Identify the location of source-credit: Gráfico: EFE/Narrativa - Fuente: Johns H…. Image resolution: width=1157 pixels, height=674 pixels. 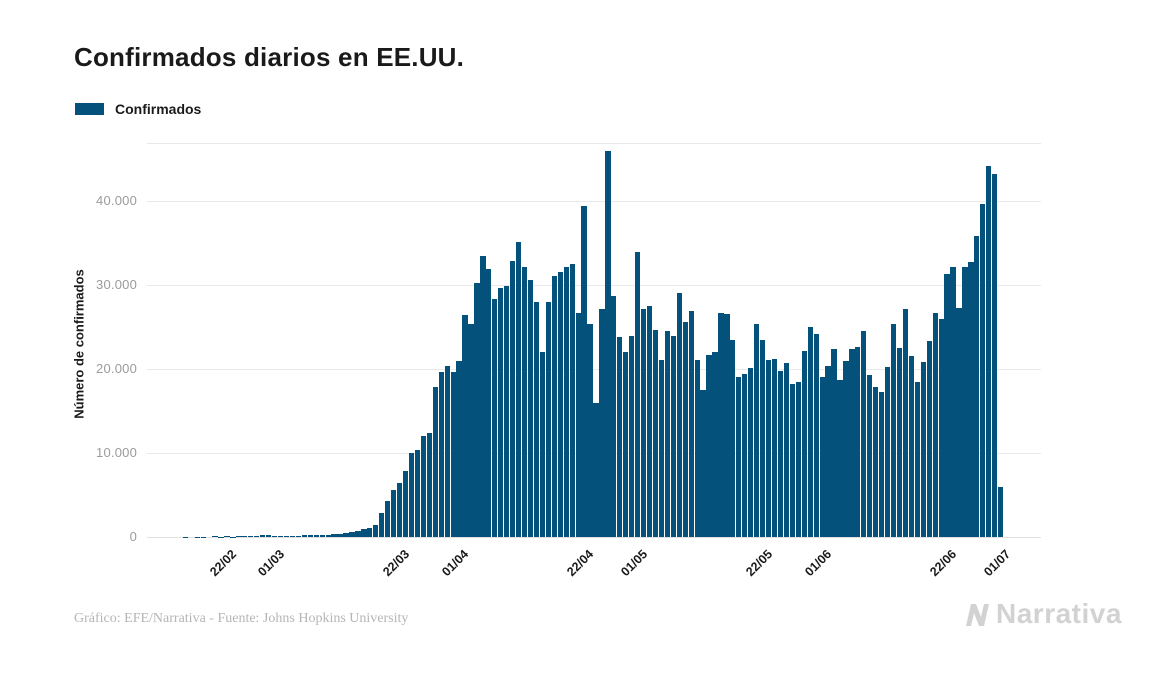
(241, 618).